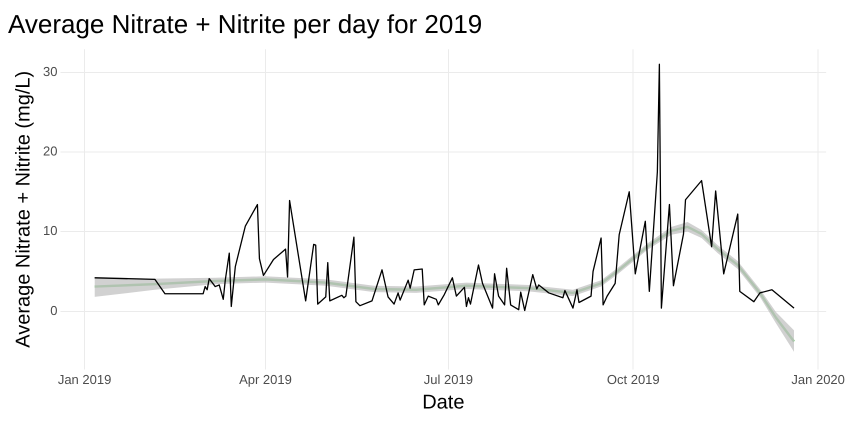 The width and height of the screenshot is (856, 423). I want to click on y-tick-label: 30, so click(50, 71).